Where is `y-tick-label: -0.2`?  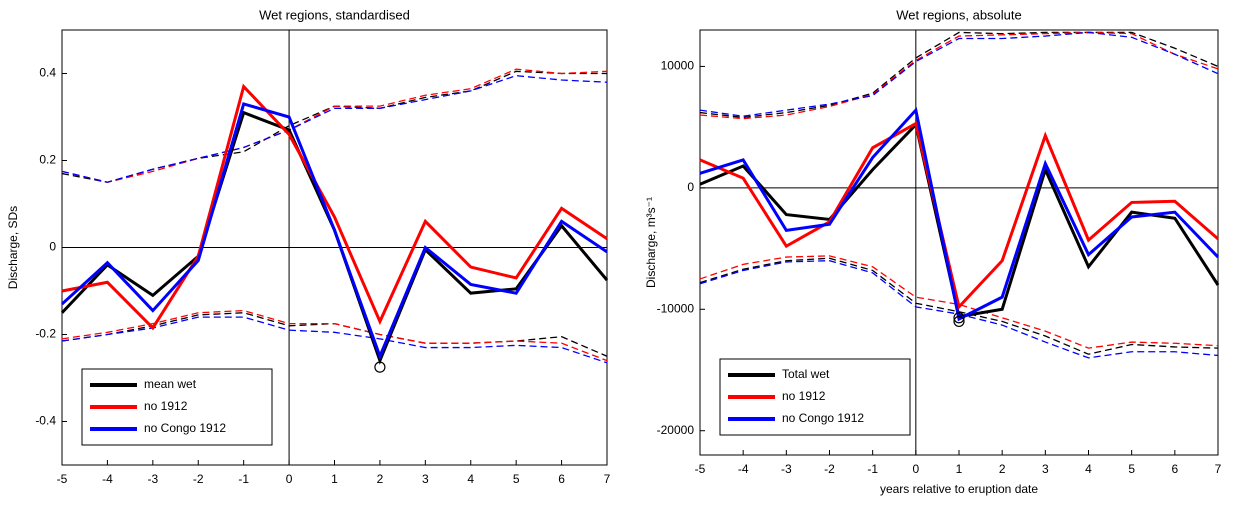 y-tick-label: -0.2 is located at coordinates (45, 334).